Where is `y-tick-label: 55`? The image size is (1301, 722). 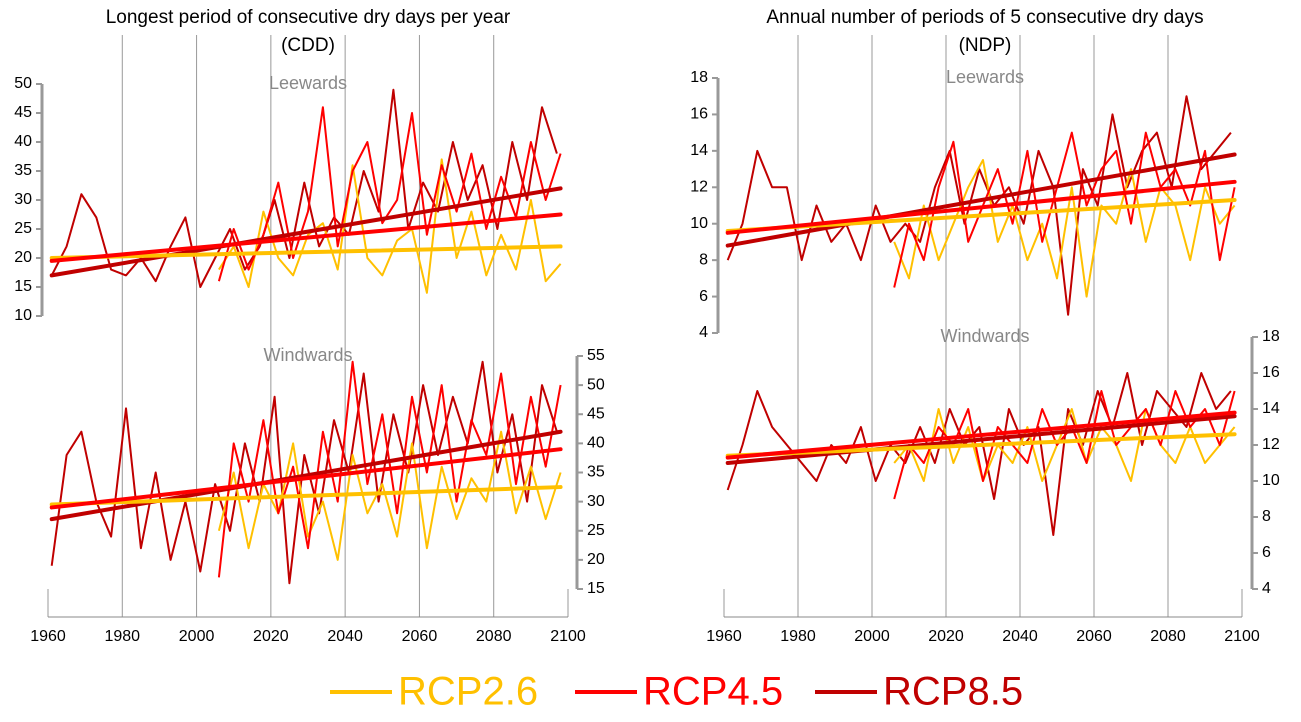 y-tick-label: 55 is located at coordinates (596, 355).